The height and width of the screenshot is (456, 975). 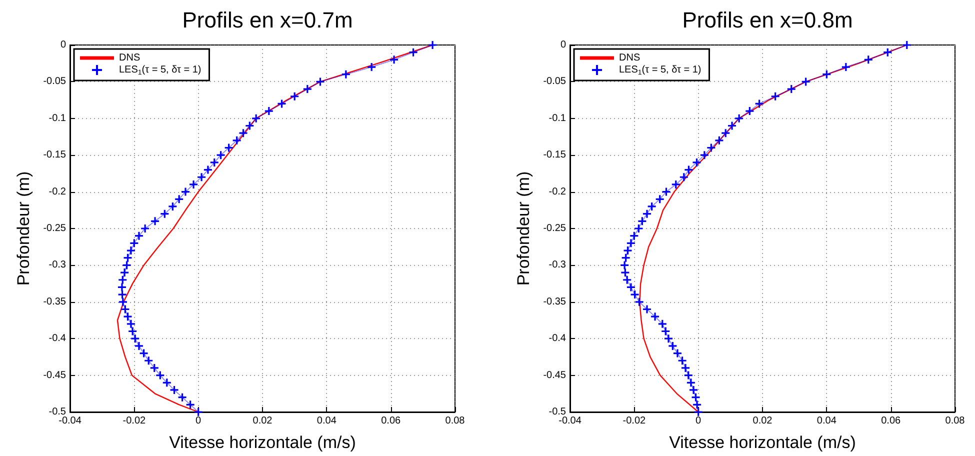 I want to click on x-axis-title: Vitesse horizontale (m/s), so click(x=762, y=442).